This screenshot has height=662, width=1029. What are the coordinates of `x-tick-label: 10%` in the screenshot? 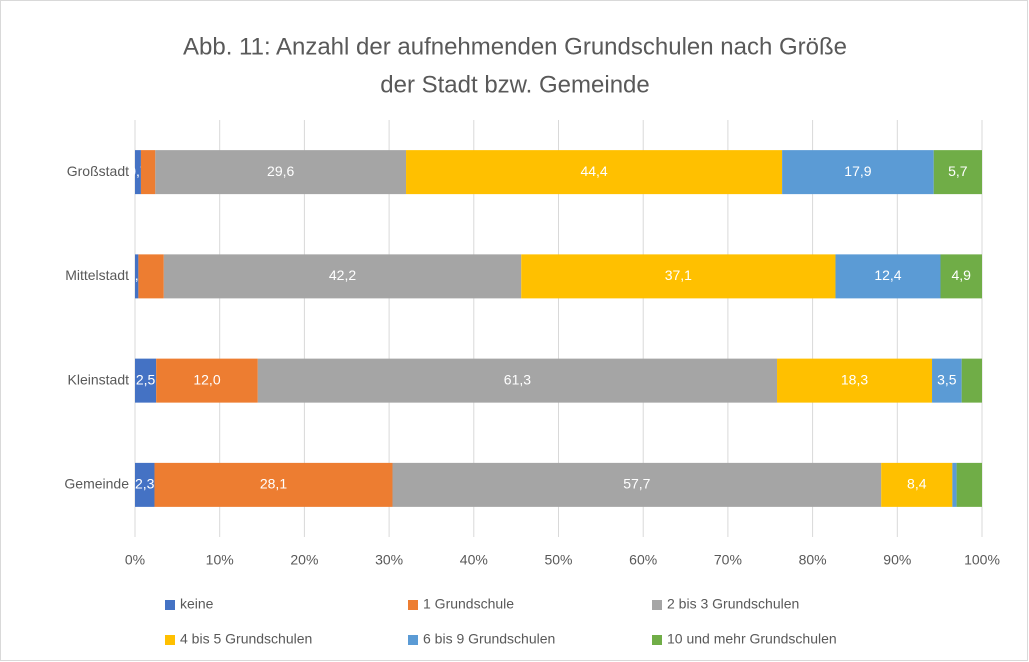 It's located at (220, 560).